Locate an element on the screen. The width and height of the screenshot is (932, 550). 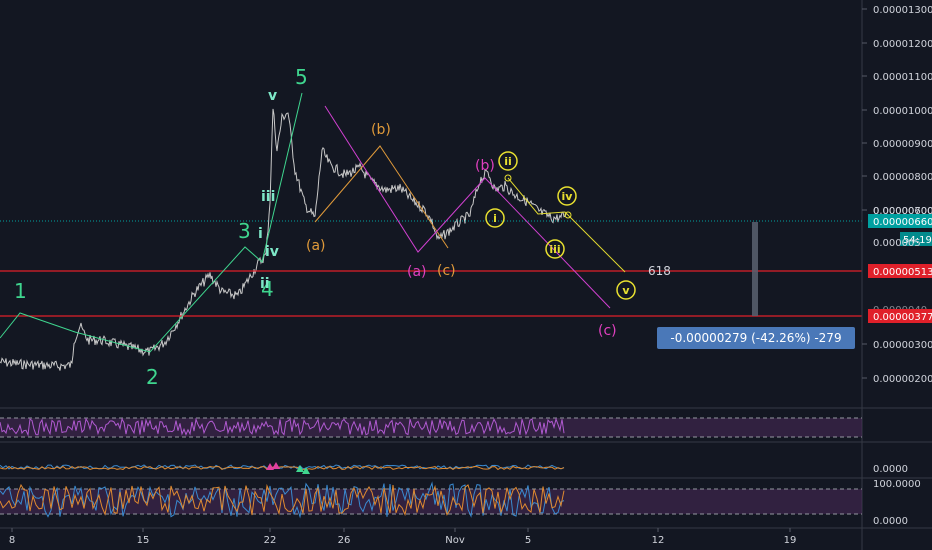
measure-box is located at coordinates (756, 338).